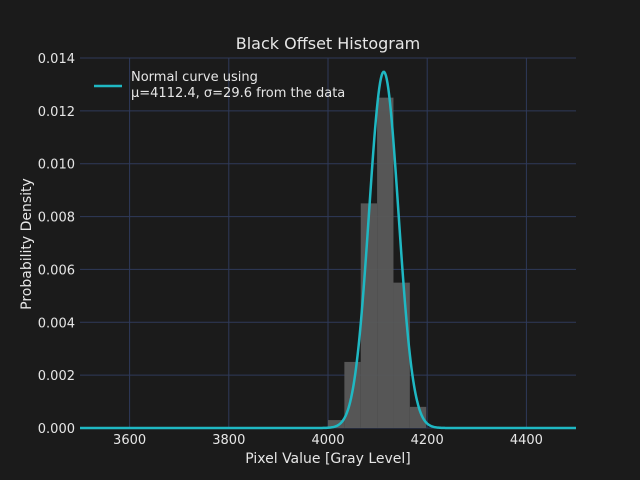 This screenshot has height=480, width=640. What do you see at coordinates (56, 323) in the screenshot?
I see `y-tick-label: 0.004` at bounding box center [56, 323].